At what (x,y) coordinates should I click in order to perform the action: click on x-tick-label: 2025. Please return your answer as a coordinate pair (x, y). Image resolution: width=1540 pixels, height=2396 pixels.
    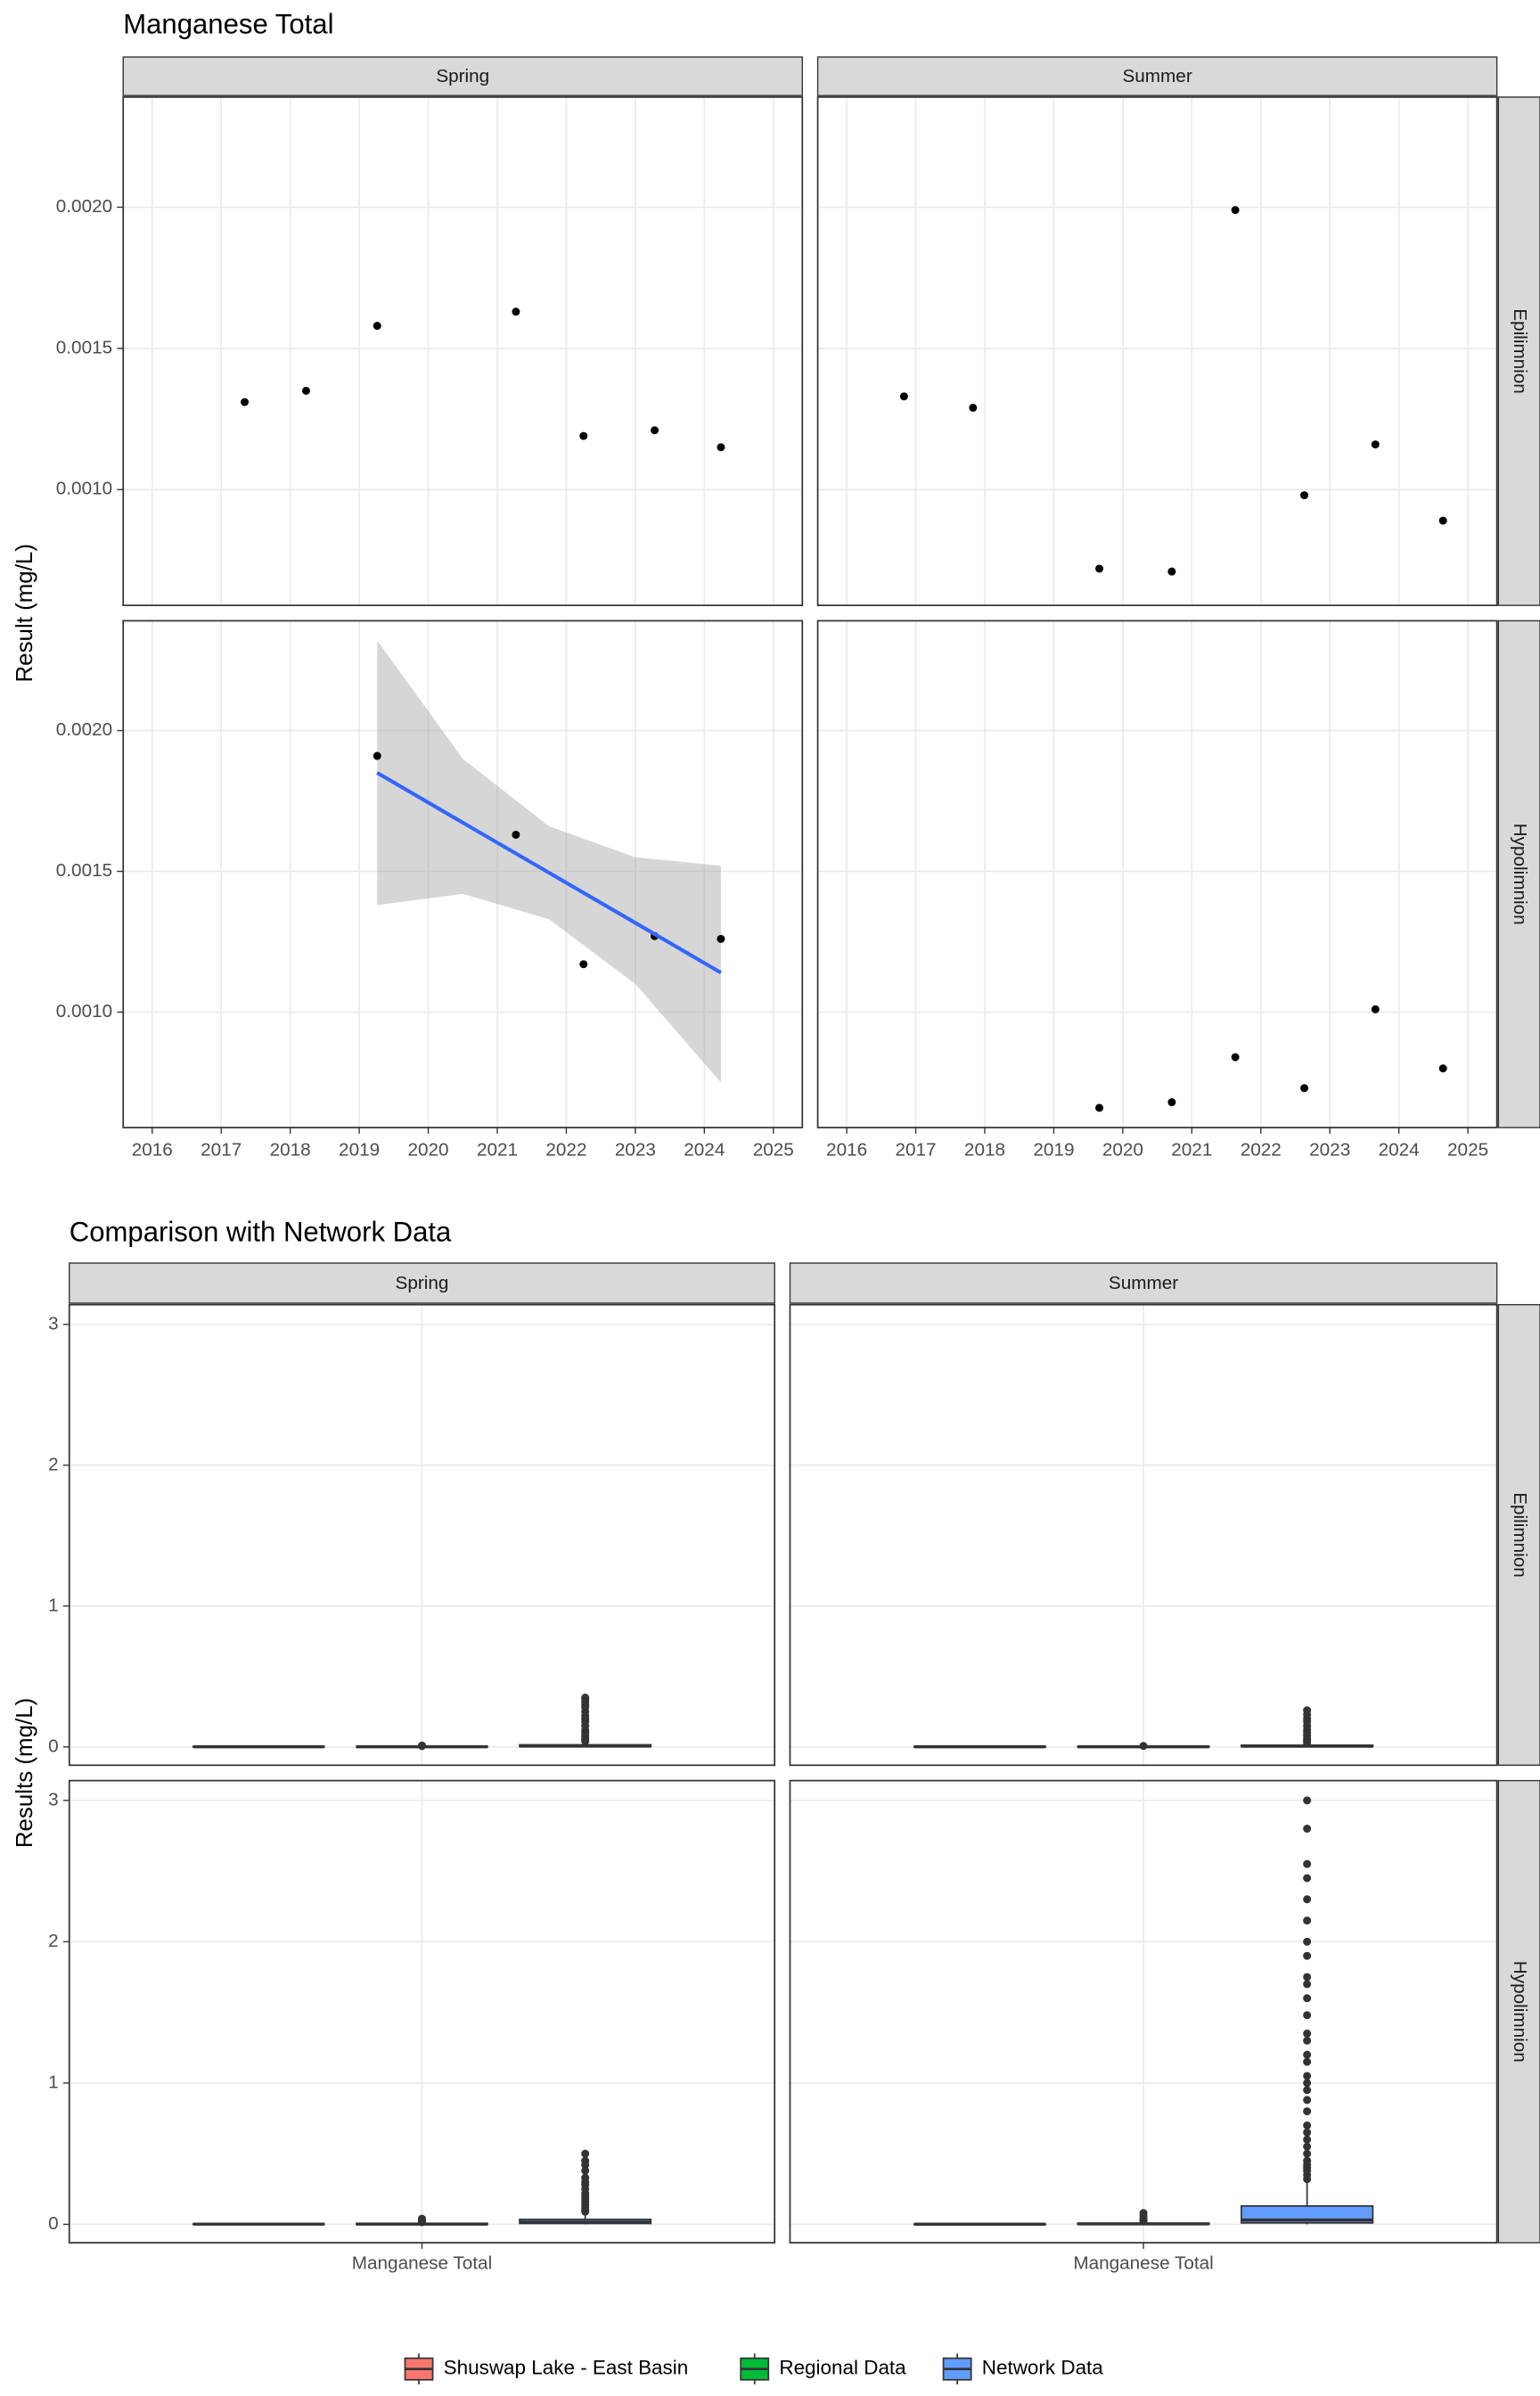
    Looking at the image, I should click on (1467, 1149).